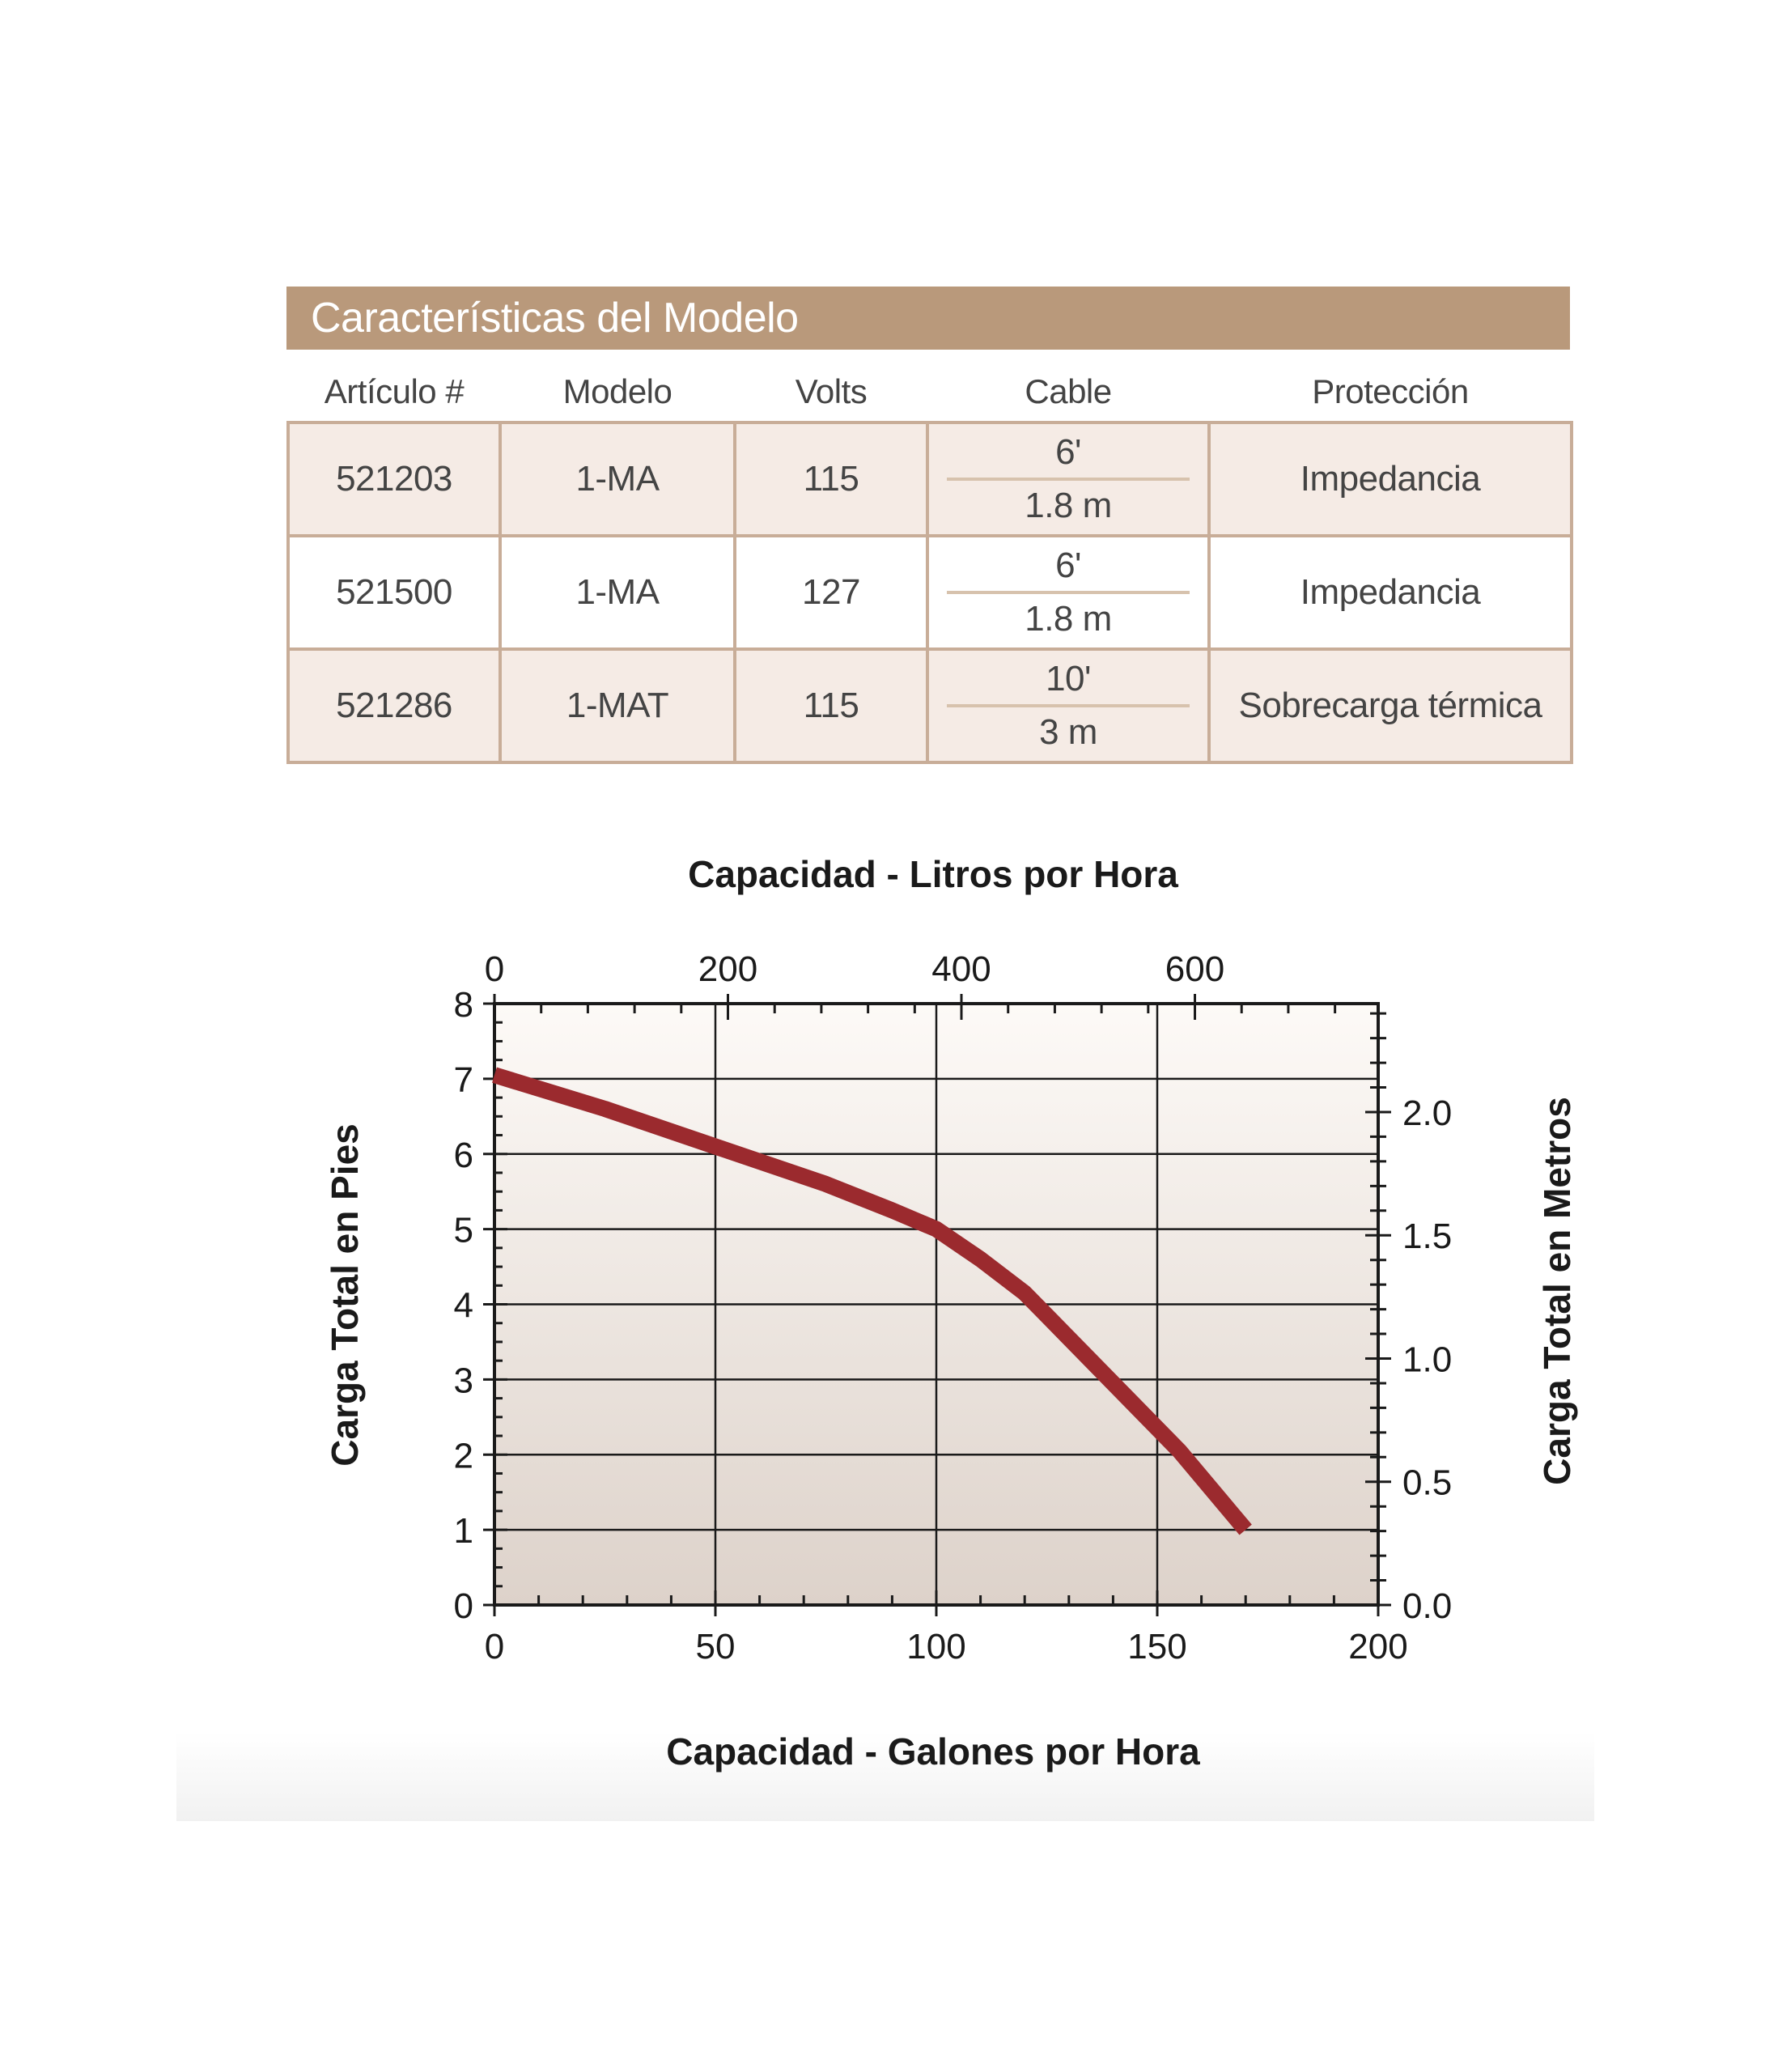 The height and width of the screenshot is (2072, 1782). I want to click on y2-tick-label: 1.5, so click(1427, 1236).